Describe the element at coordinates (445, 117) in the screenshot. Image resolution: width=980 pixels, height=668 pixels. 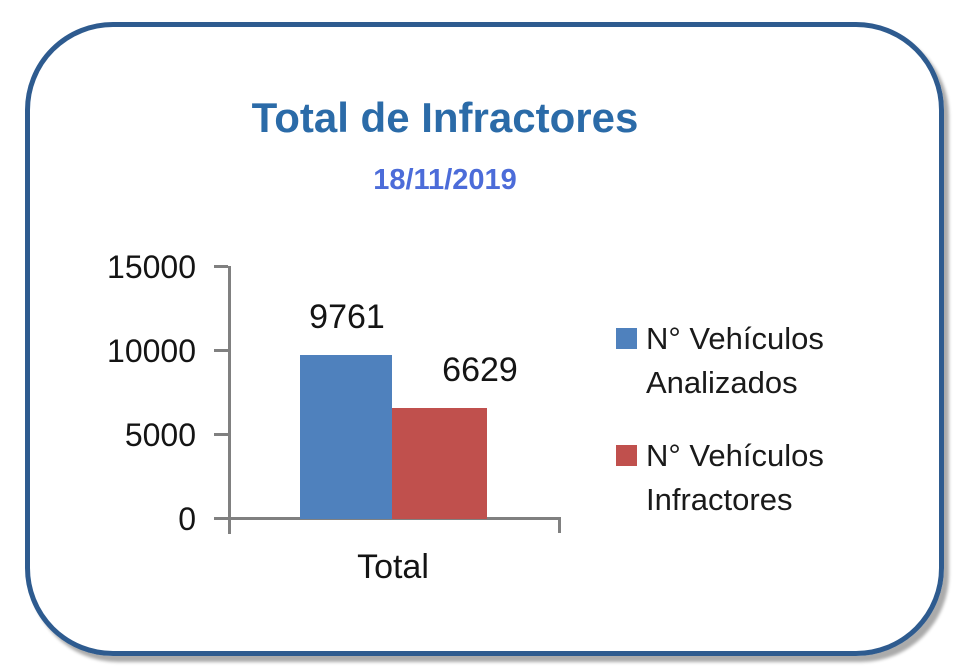
I see `chart-title: Total de Infractores` at that location.